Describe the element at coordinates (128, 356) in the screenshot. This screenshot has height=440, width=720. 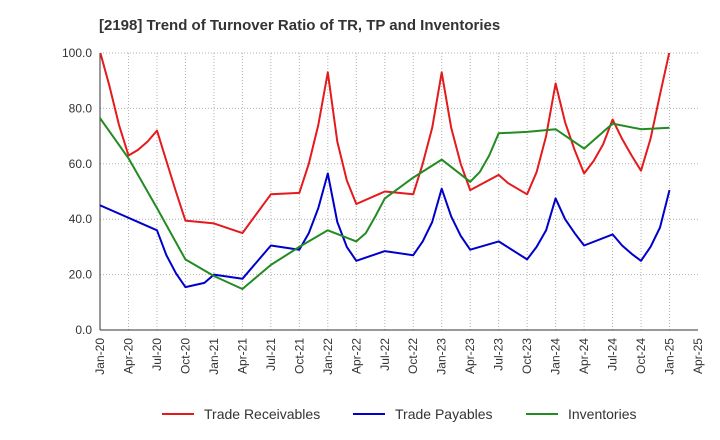
I see `x-tick-label: Apr-20` at that location.